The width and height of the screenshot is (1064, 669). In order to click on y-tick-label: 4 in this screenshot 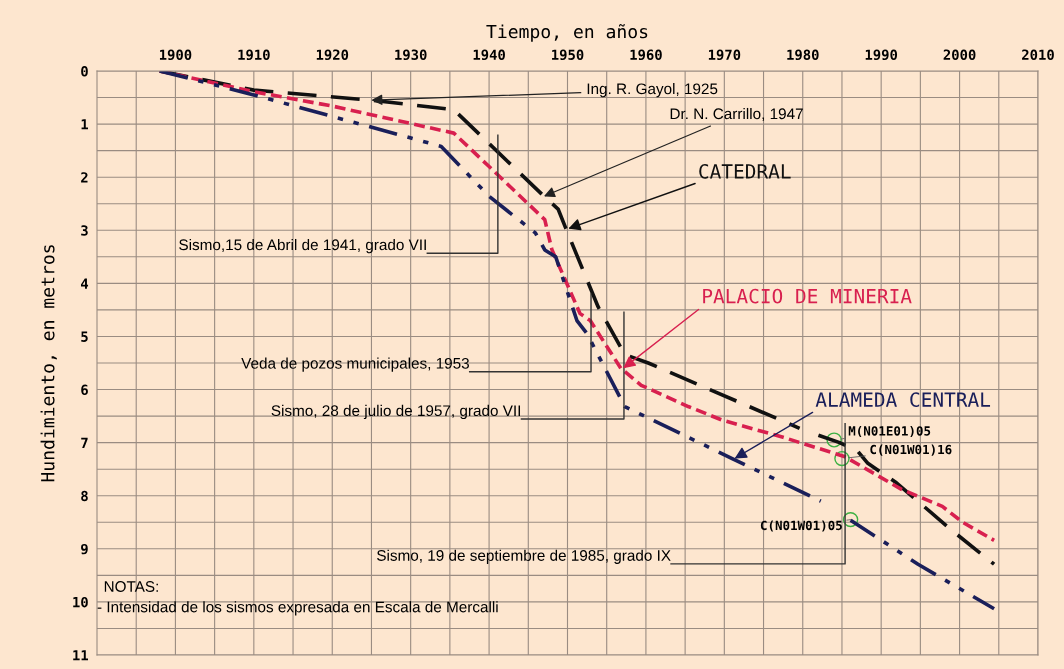, I will do `click(85, 283)`.